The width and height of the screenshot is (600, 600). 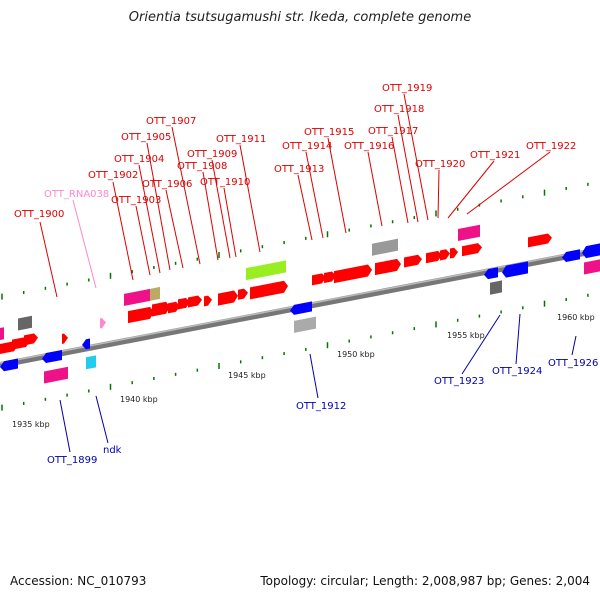 What do you see at coordinates (305, 324) in the screenshot?
I see `feature-gray` at bounding box center [305, 324].